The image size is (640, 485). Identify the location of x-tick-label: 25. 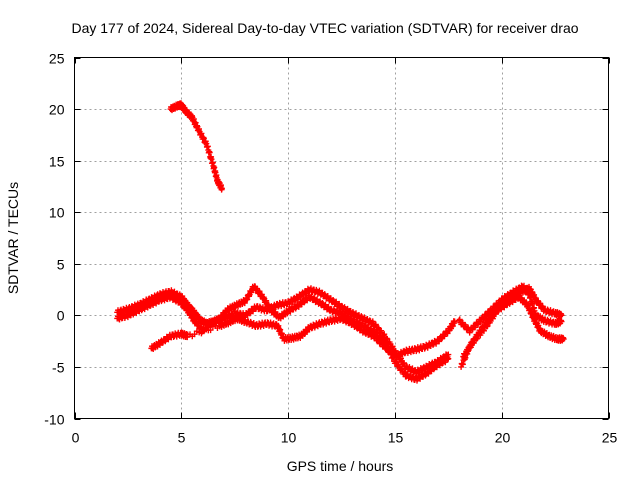
(610, 438).